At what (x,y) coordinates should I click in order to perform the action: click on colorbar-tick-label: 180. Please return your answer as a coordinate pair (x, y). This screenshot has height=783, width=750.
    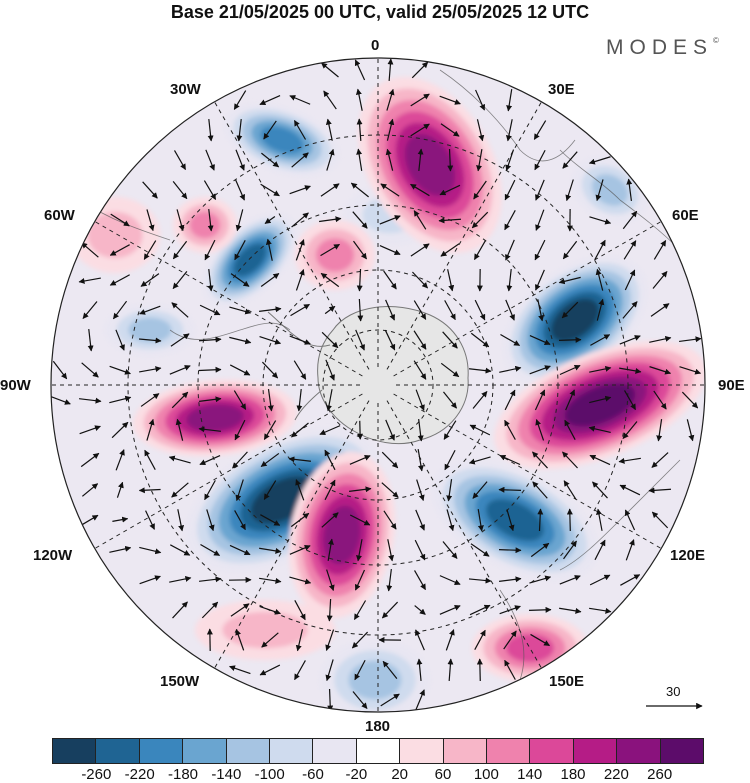
    Looking at the image, I should click on (573, 774).